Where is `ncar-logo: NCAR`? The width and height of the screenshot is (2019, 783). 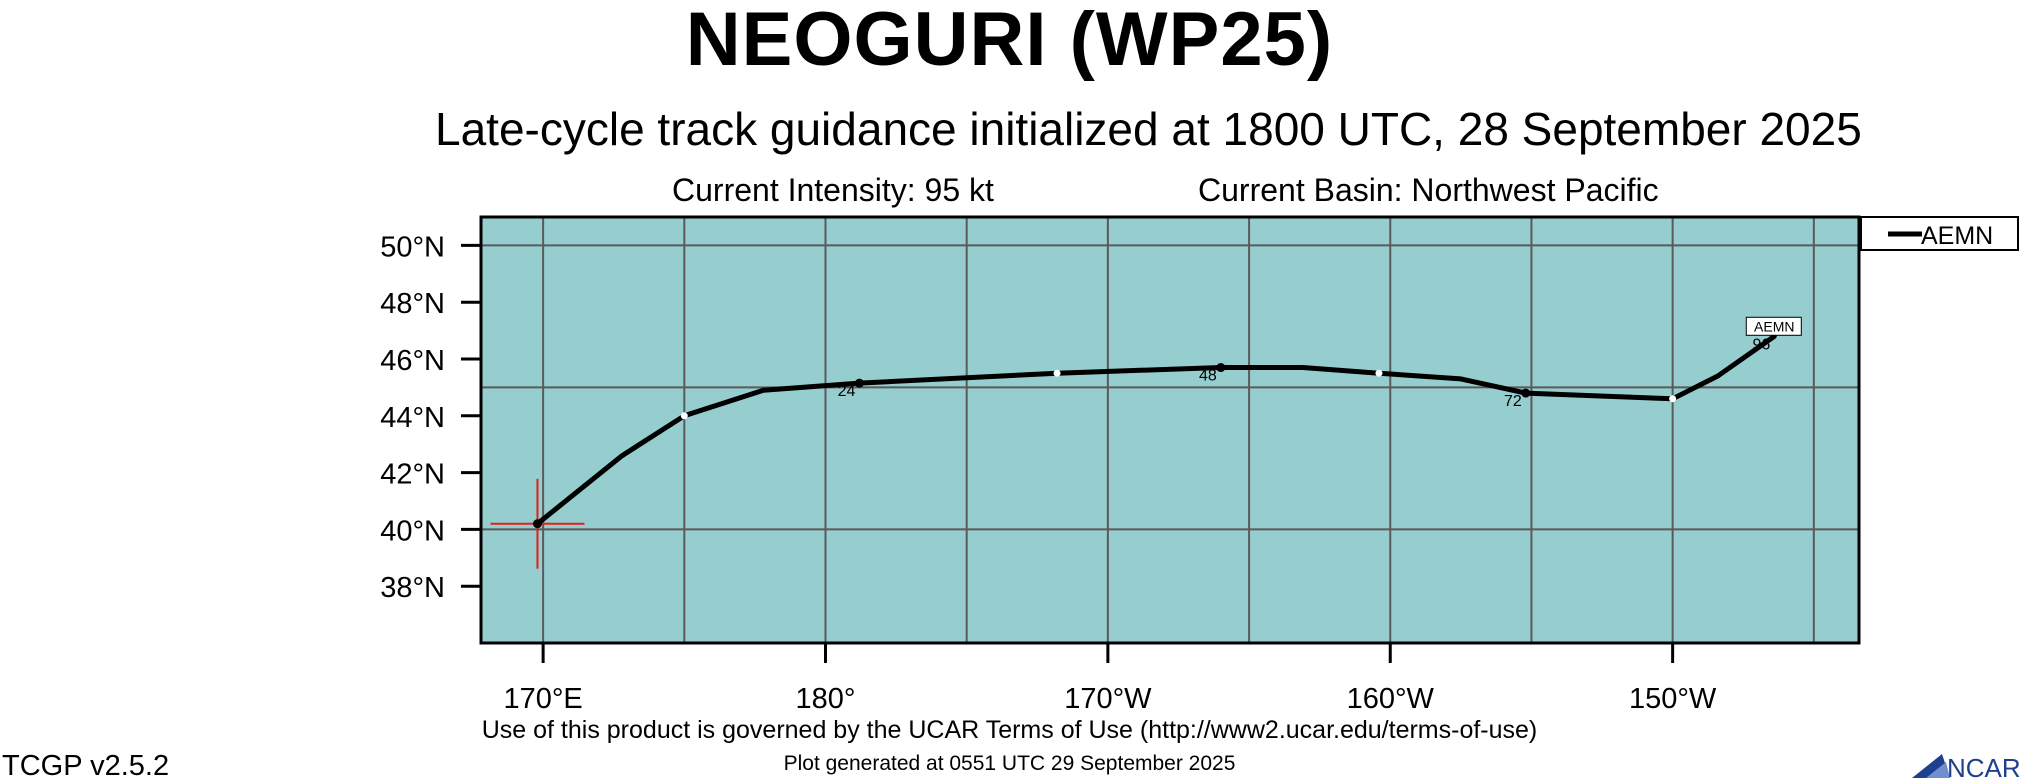 ncar-logo: NCAR is located at coordinates (1965, 766).